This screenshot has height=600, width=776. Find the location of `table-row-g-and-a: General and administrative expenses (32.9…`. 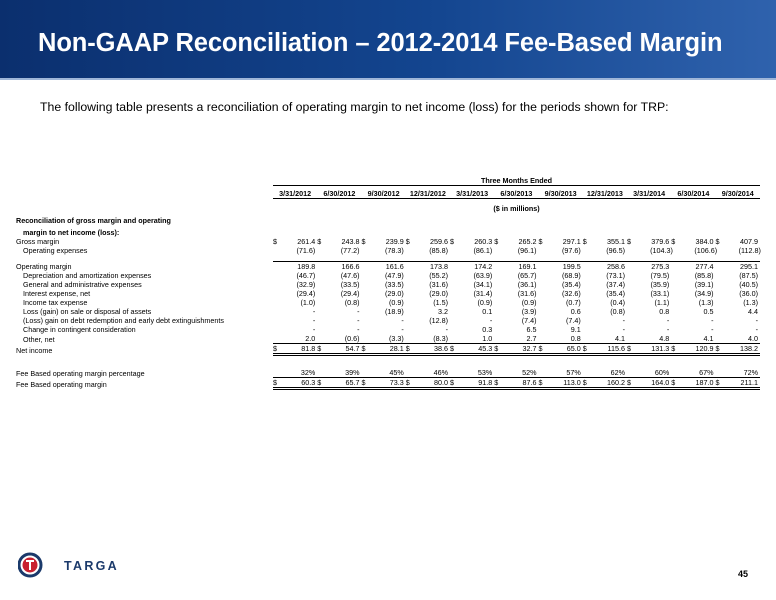

table-row-g-and-a: General and administrative expenses (32.9… is located at coordinates (387, 284).